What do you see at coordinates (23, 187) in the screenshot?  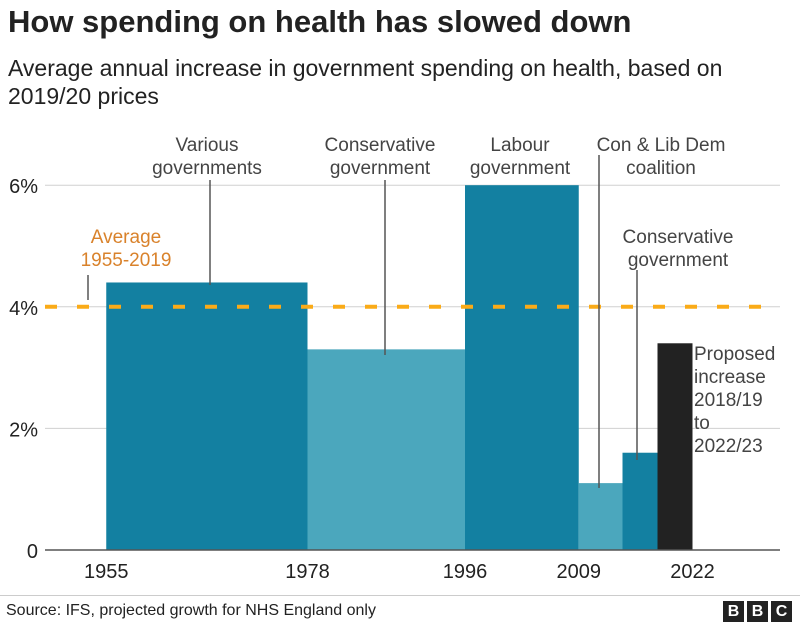 I see `y-tick-label: 6%` at bounding box center [23, 187].